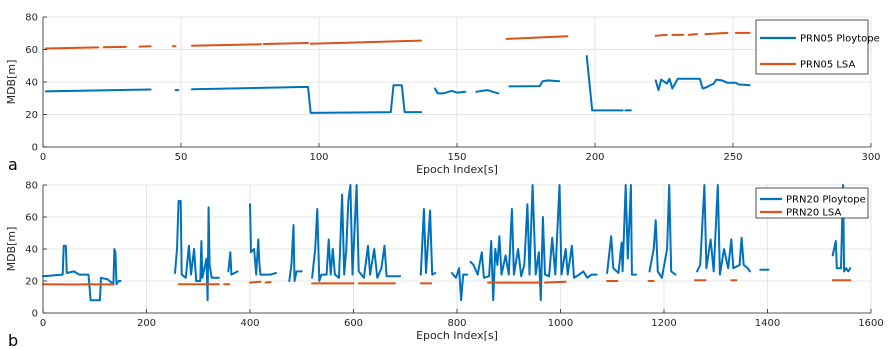 The width and height of the screenshot is (889, 349). I want to click on y-tick-label-a-2: 40, so click(31, 83).